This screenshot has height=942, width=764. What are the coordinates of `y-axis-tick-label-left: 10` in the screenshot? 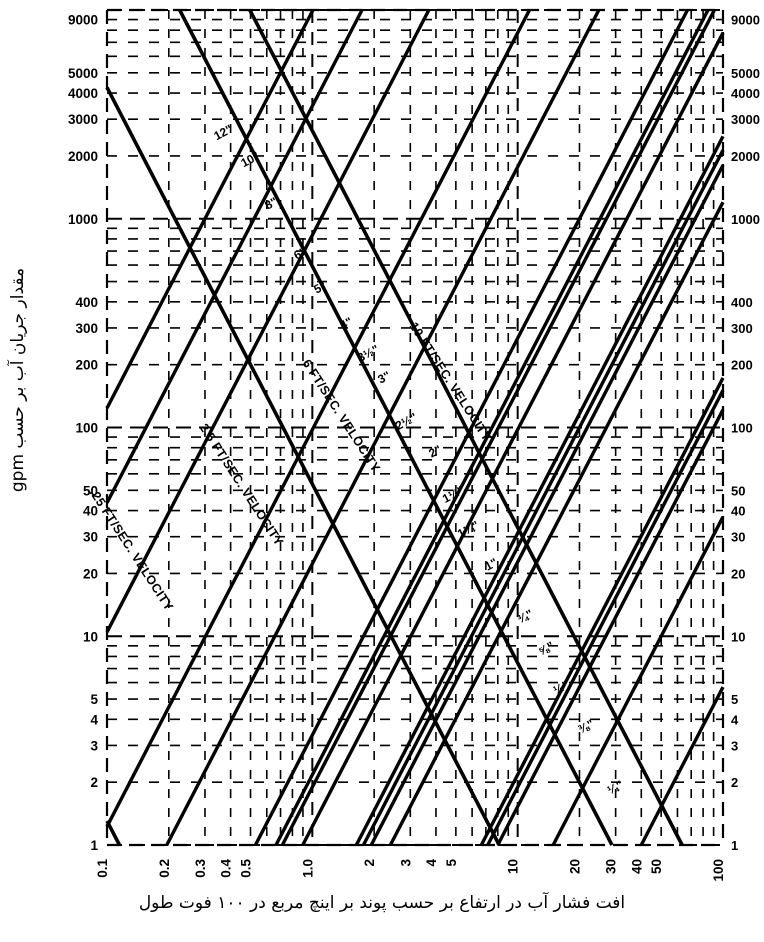 It's located at (90, 636).